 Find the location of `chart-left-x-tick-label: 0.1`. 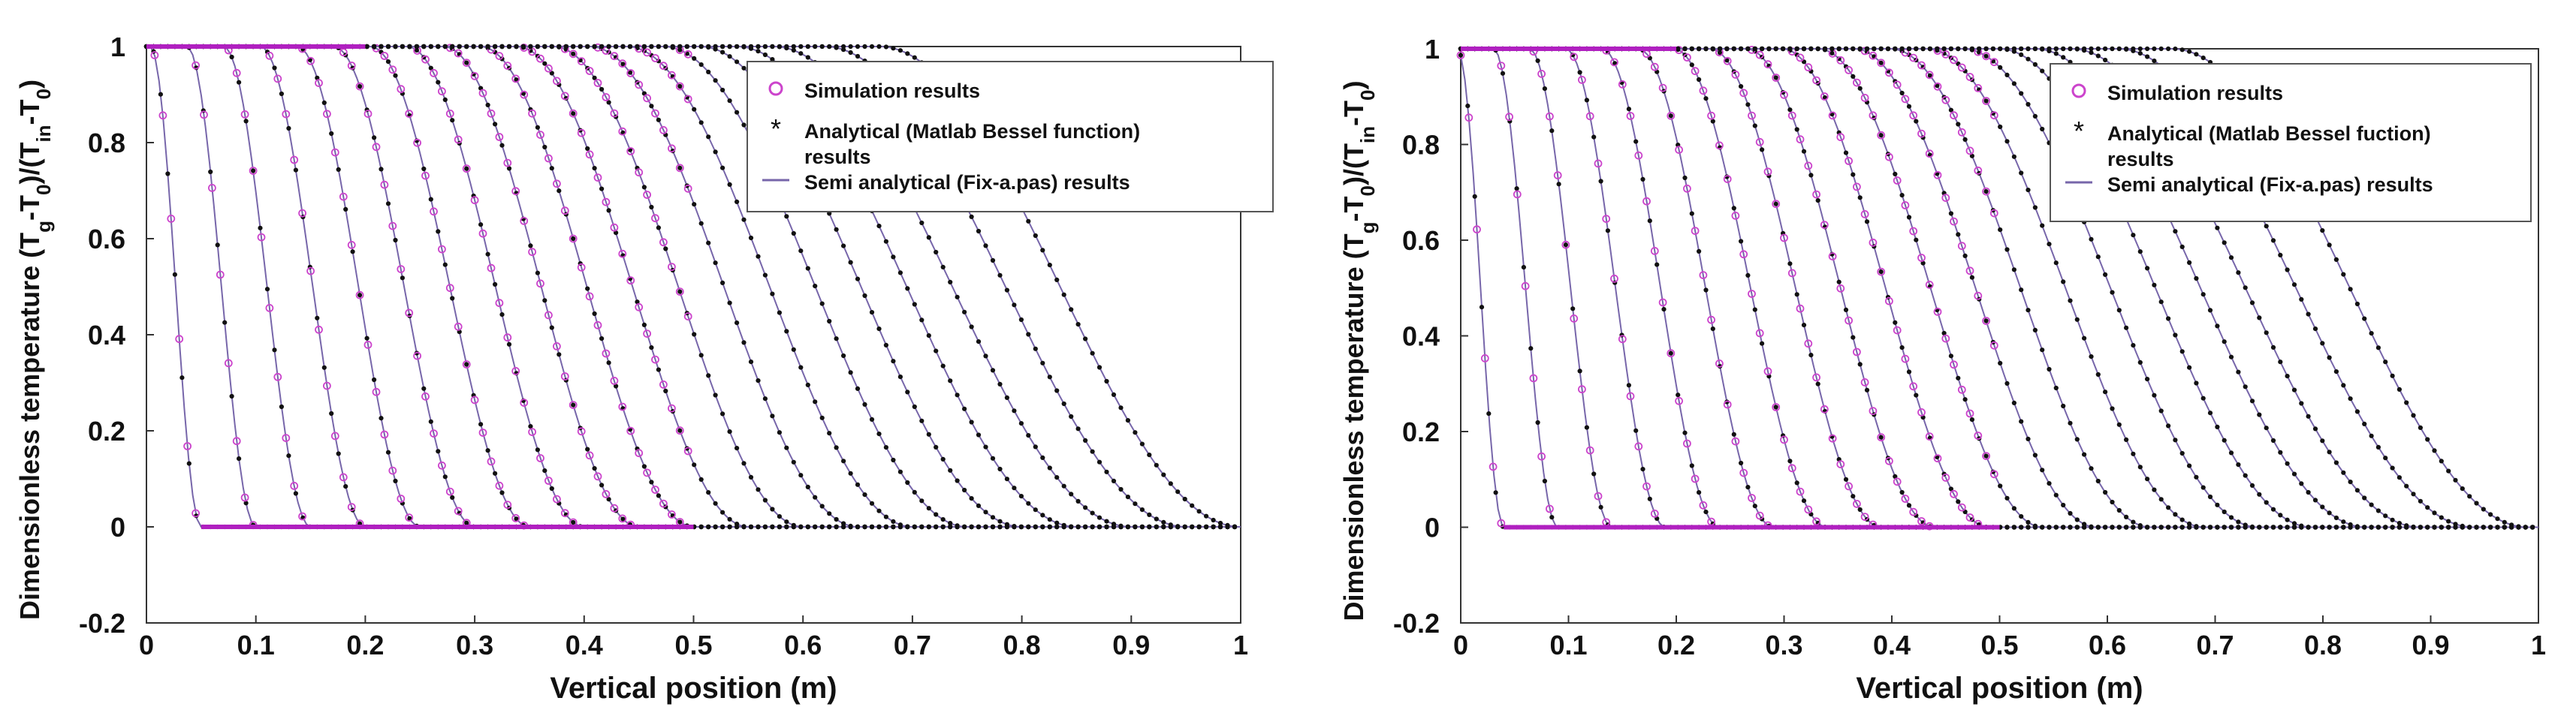

chart-left-x-tick-label: 0.1 is located at coordinates (256, 645).